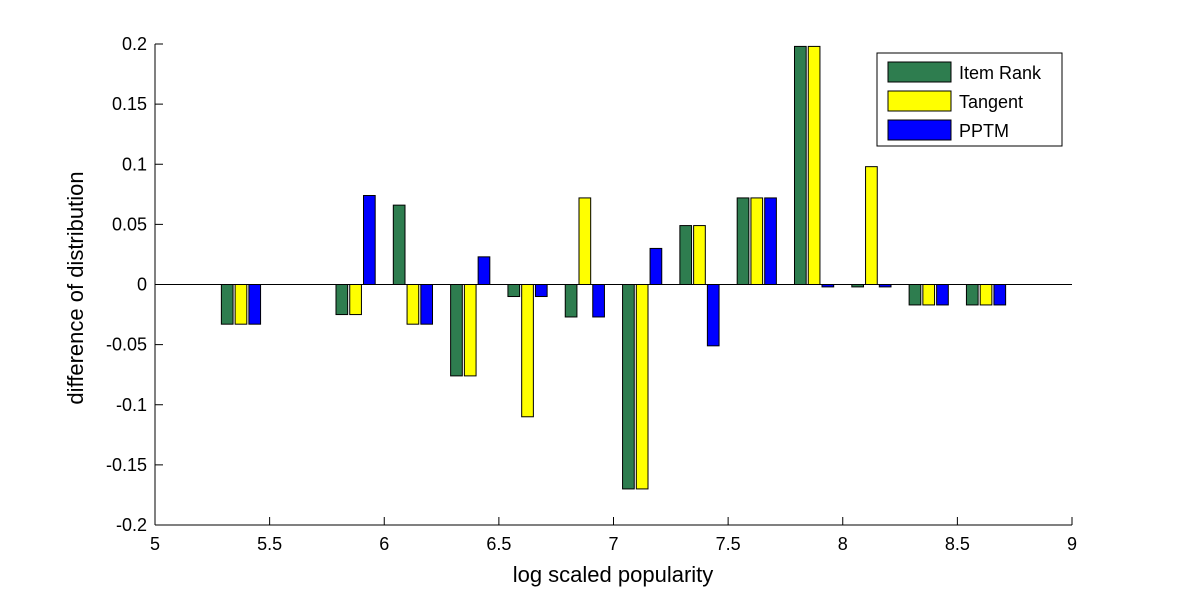 This screenshot has width=1183, height=591. Describe the element at coordinates (919, 130) in the screenshot. I see `legend-swatch-pptm` at that location.